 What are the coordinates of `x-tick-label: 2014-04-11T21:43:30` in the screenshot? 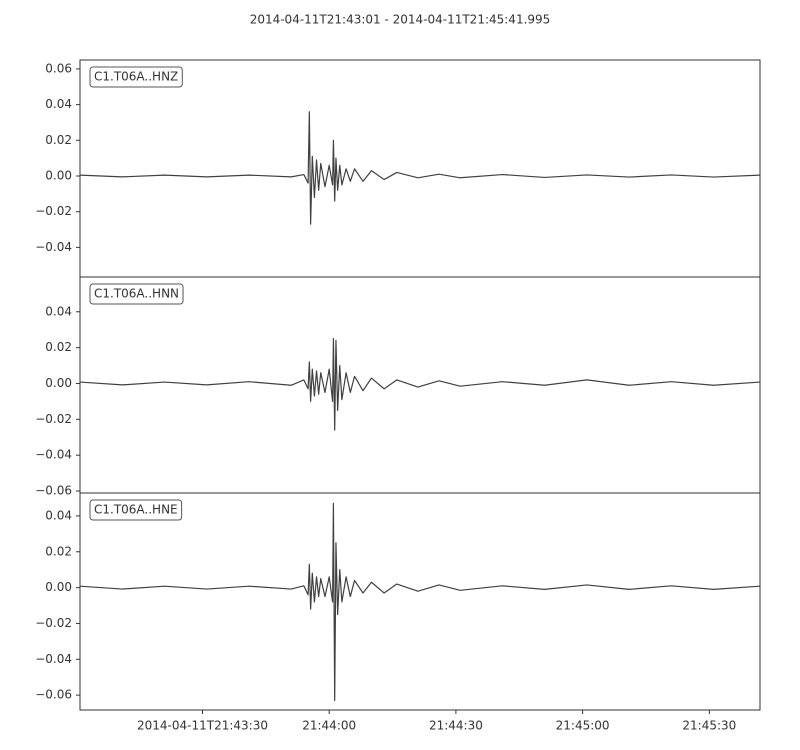 It's located at (202, 726).